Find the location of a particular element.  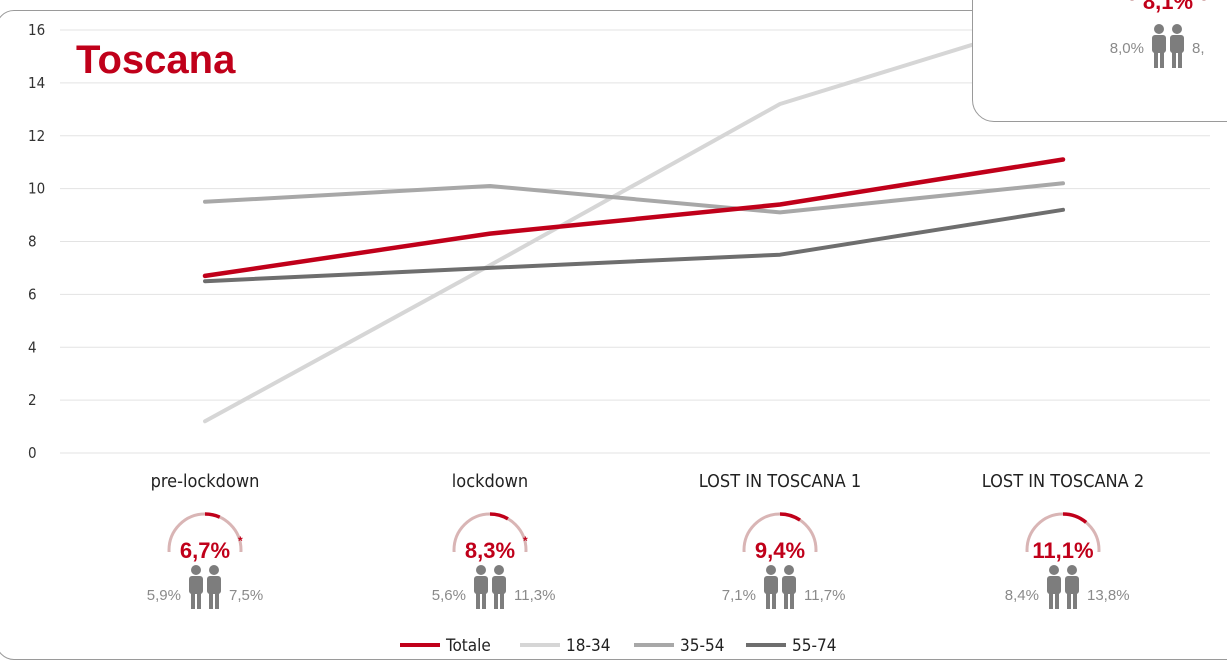

badge-value: 6,7% is located at coordinates (205, 550).